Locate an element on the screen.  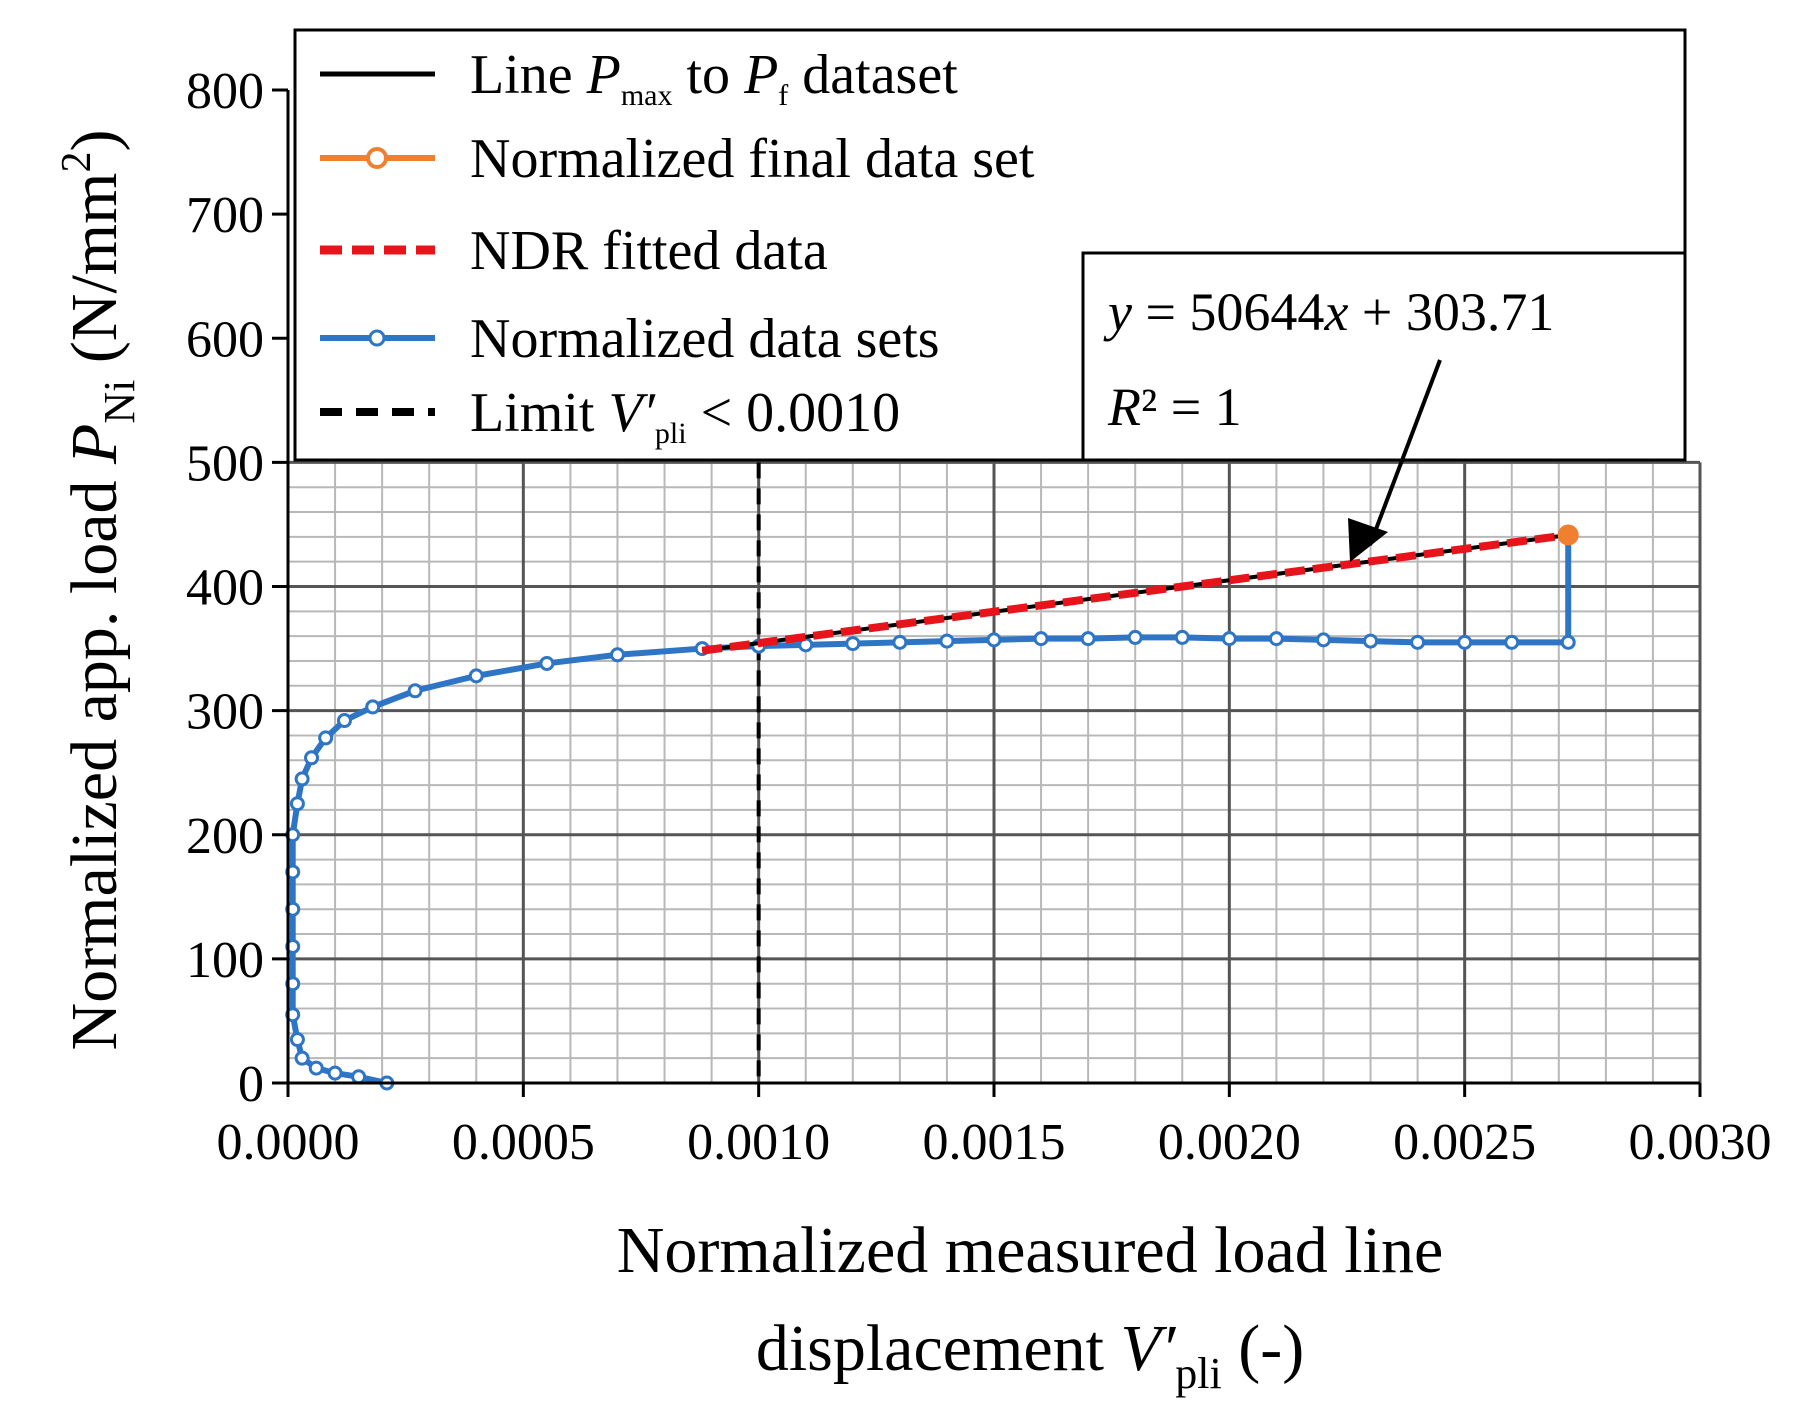
legend-label-datasets: Normalized data sets is located at coordinates (705, 339).